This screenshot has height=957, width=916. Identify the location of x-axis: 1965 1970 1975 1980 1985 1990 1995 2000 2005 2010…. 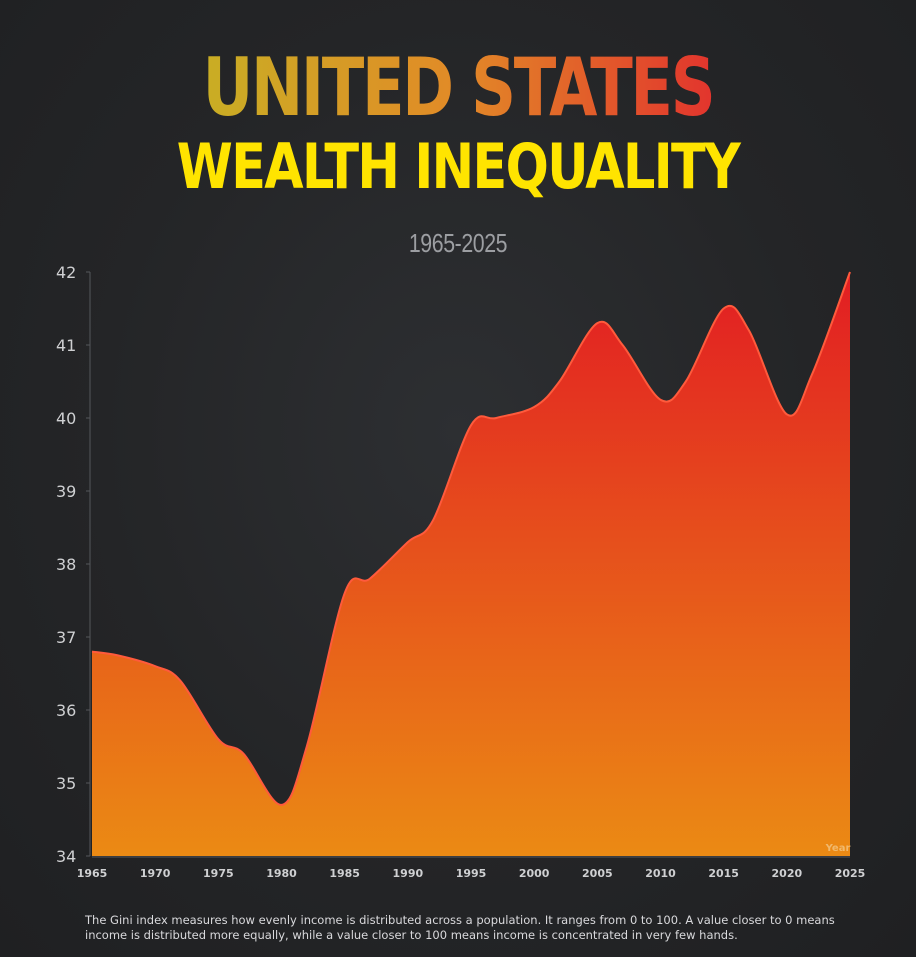
(471, 868).